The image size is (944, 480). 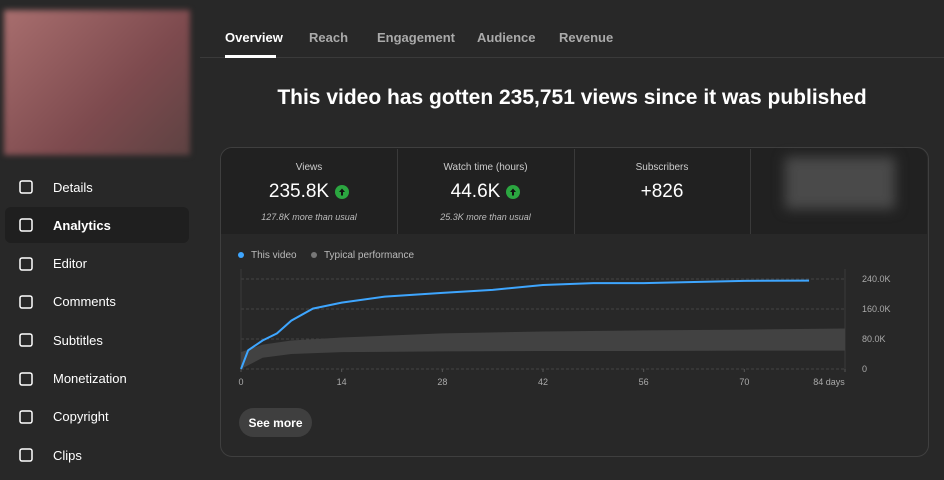 I want to click on thumbnail, so click(x=97, y=82).